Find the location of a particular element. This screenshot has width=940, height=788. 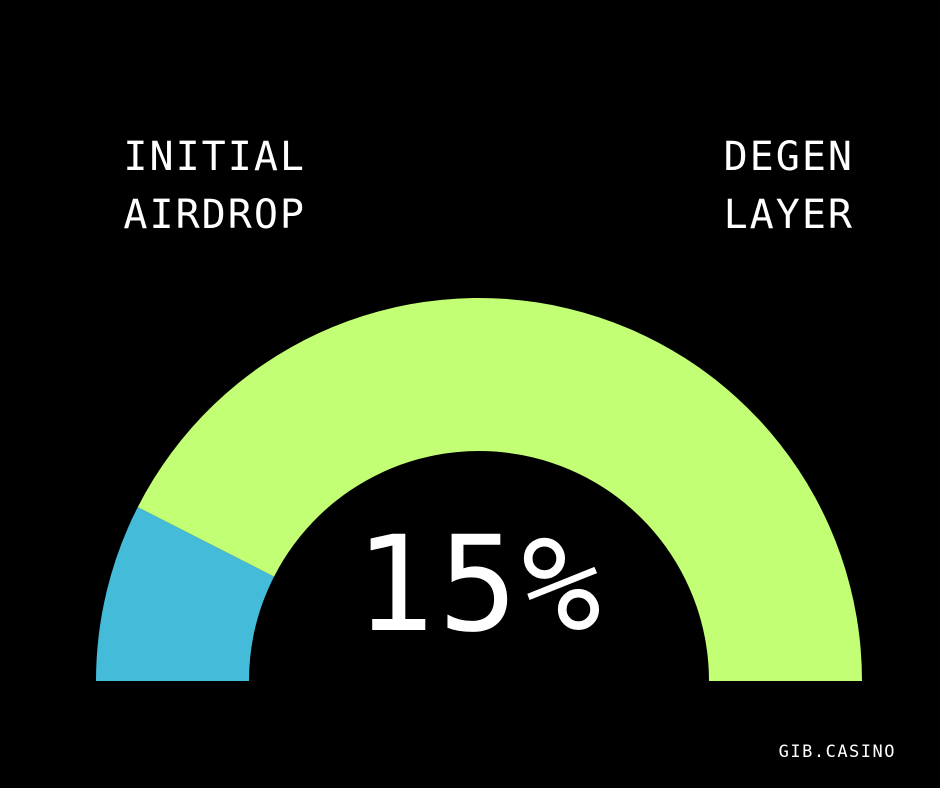

degen-layer-label-line1: DEGEN is located at coordinates (788, 157).